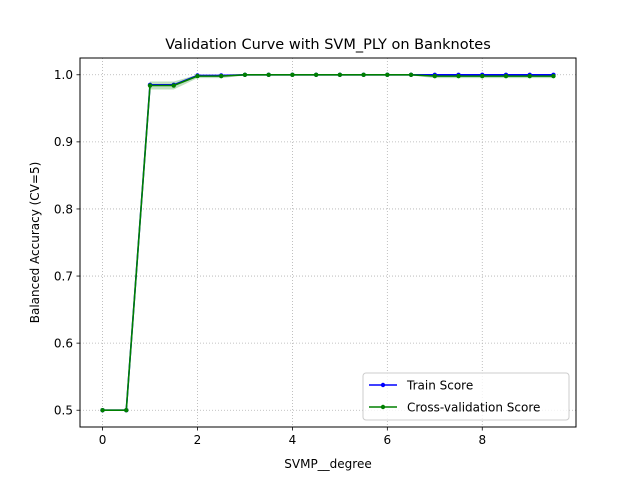  I want to click on x-tick-label: 4, so click(293, 440).